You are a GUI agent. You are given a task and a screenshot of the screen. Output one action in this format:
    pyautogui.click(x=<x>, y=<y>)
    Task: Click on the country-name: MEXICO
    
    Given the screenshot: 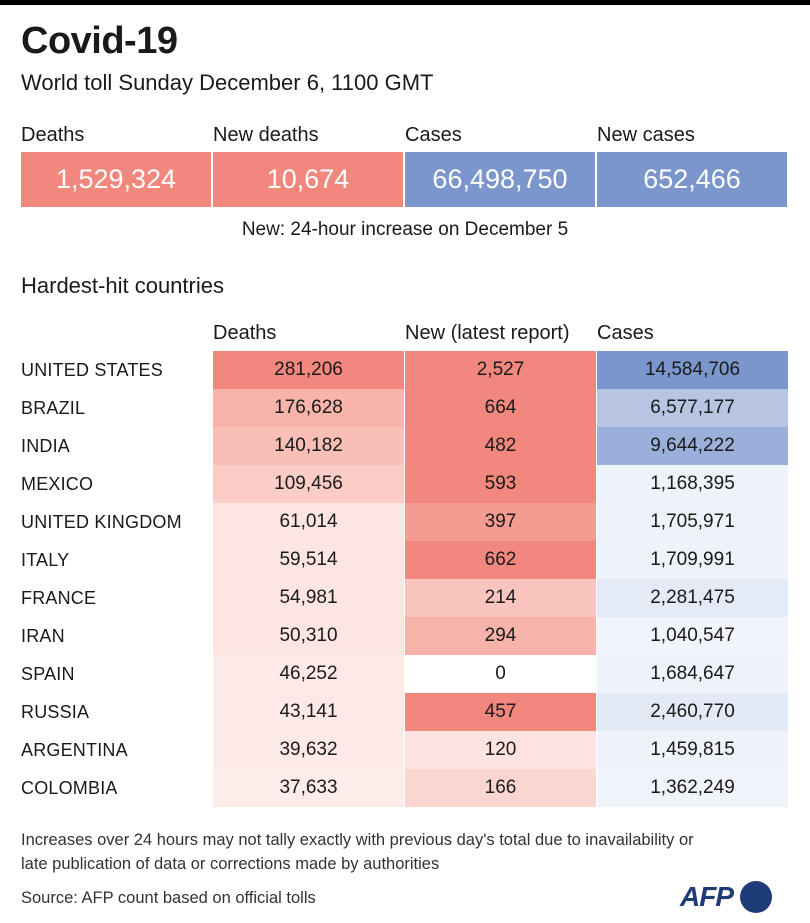 What is the action you would take?
    pyautogui.click(x=57, y=484)
    